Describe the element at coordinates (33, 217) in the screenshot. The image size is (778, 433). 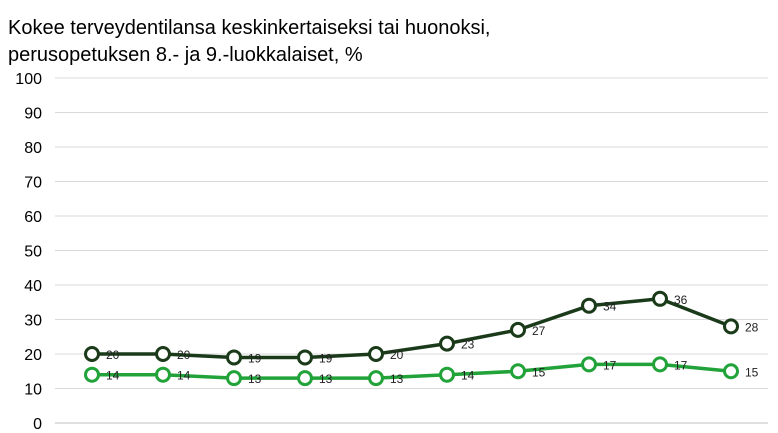
I see `y-tick-label-60: 60` at that location.